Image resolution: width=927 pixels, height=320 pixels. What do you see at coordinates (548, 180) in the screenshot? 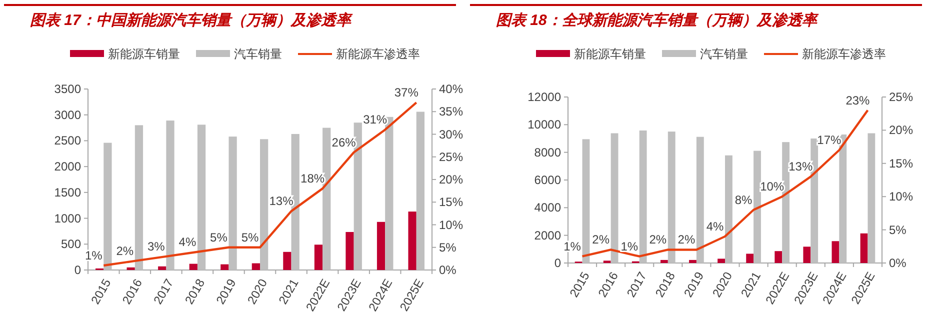
I see `y-tick-label: 6000` at bounding box center [548, 180].